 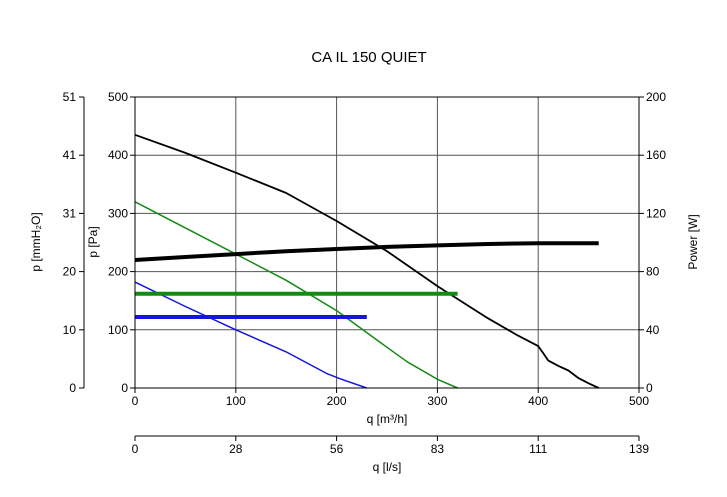 I want to click on x-axis-m3h-ticks: 0 100 200 300 400 500, so click(x=390, y=398).